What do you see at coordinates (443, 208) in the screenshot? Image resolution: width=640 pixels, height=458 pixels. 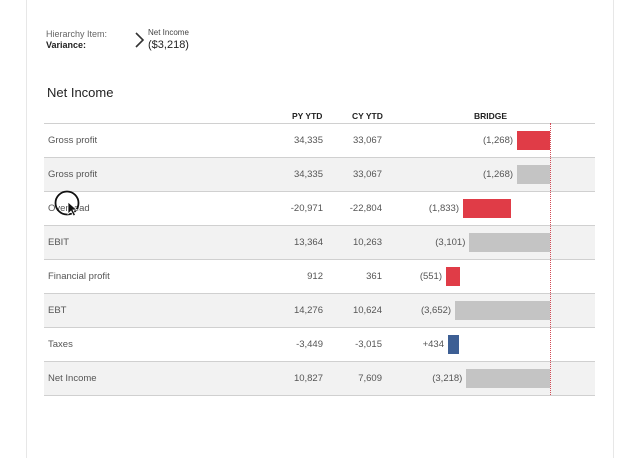 I see `bridge-delta-label: (1,833)` at bounding box center [443, 208].